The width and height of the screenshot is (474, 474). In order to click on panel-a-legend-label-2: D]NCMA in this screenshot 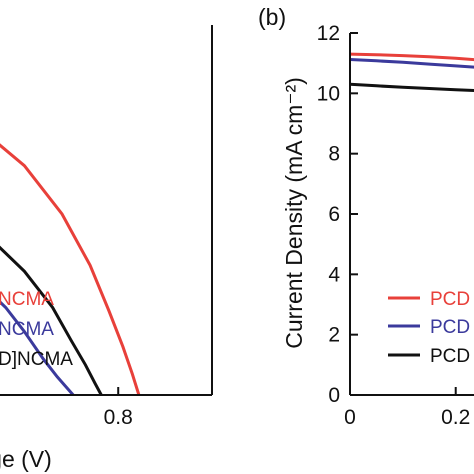, I will do `click(36, 359)`.